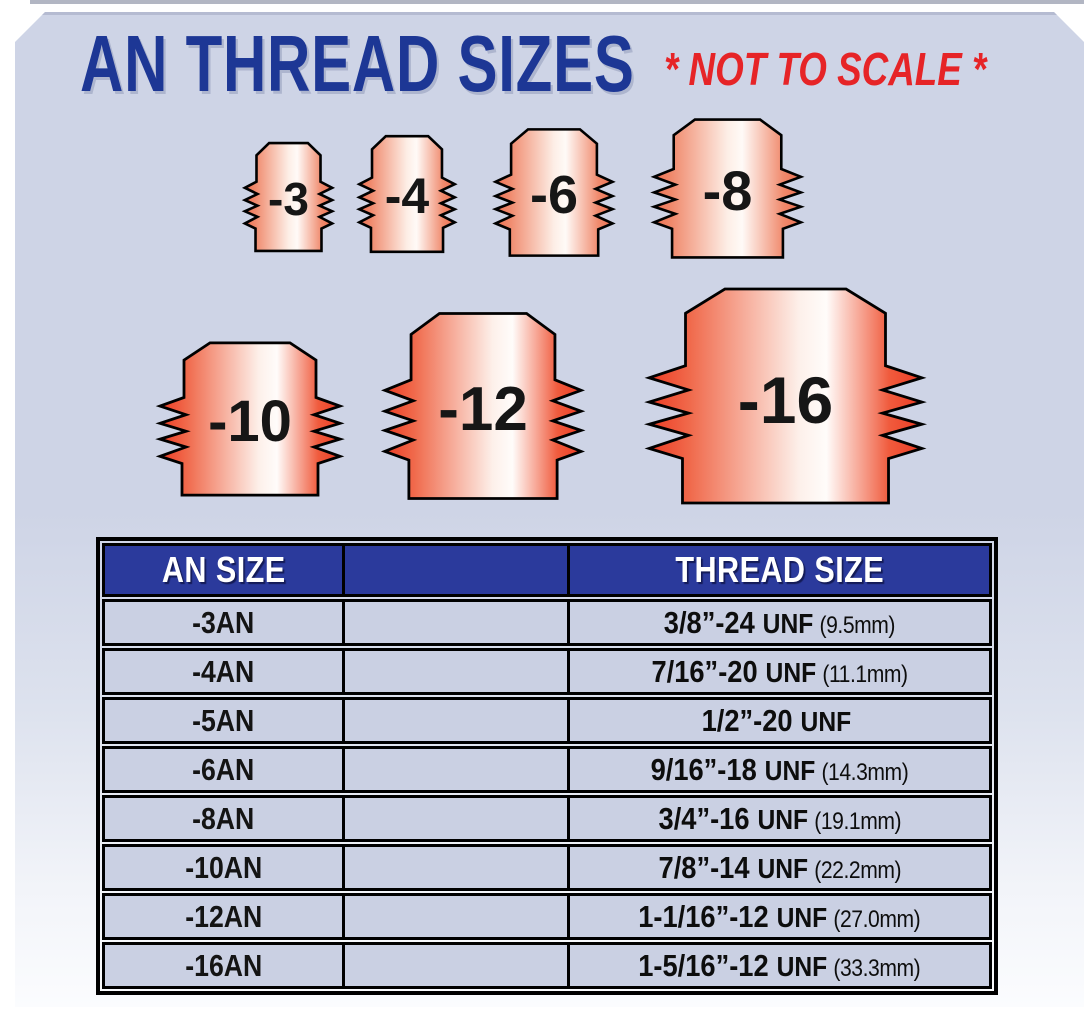 This screenshot has height=1024, width=1084. Describe the element at coordinates (778, 720) in the screenshot. I see `thread-size-cell: 1/2”-20 UNF` at that location.